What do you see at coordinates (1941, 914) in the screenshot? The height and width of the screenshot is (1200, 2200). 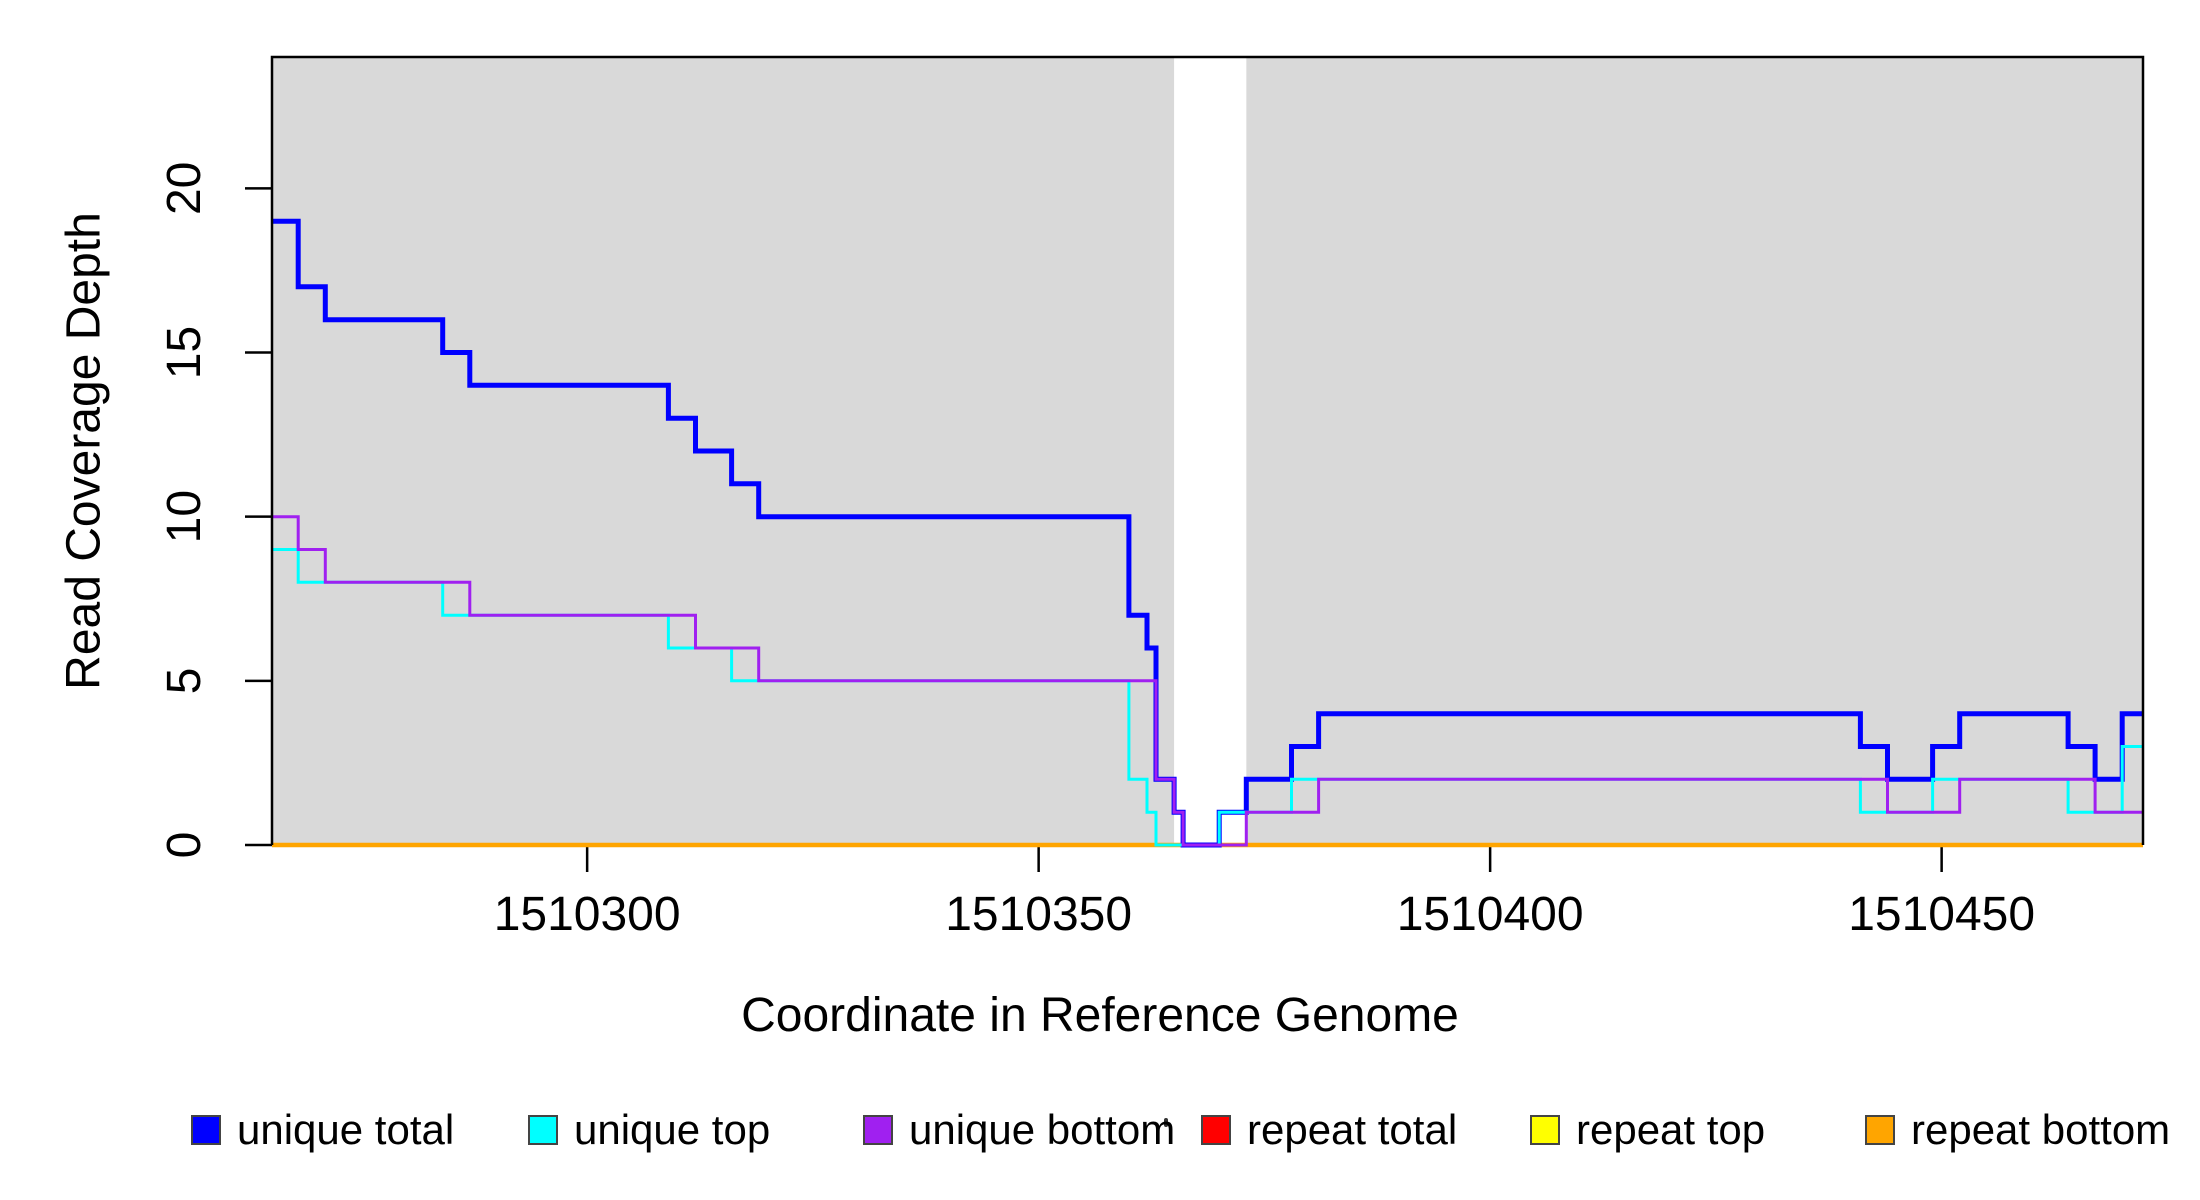 I see `x-tick-label: 1510450` at bounding box center [1941, 914].